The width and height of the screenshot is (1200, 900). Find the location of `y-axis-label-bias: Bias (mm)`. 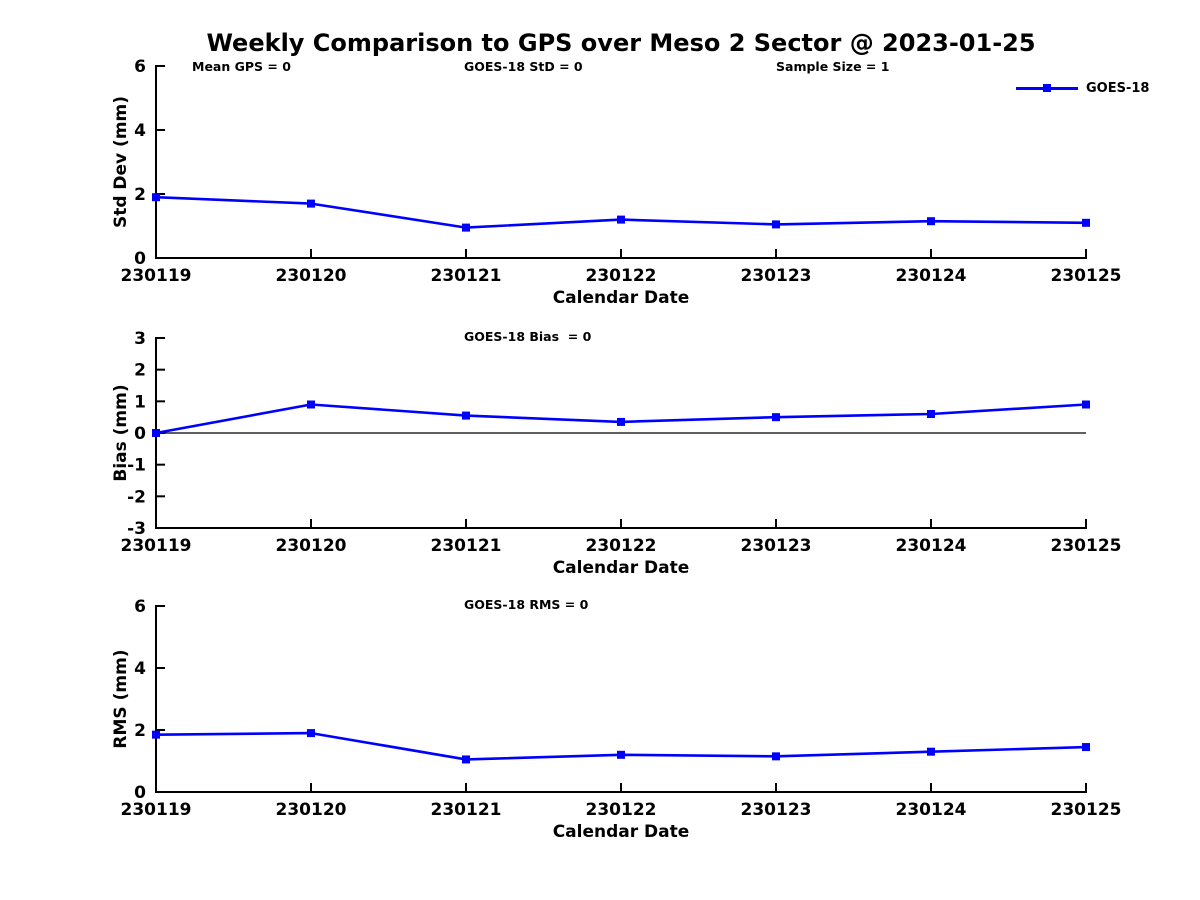

y-axis-label-bias: Bias (mm) is located at coordinates (121, 433).